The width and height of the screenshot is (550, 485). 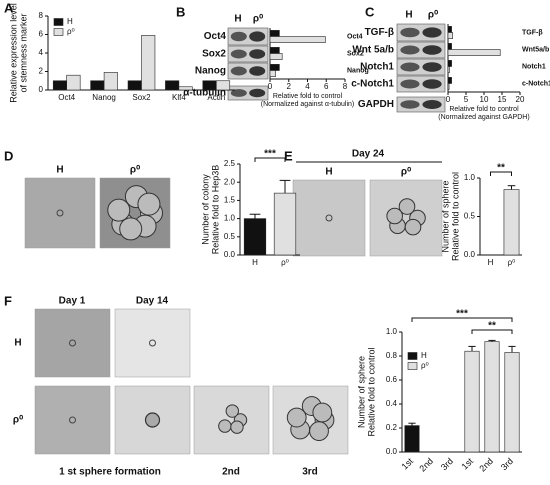 I want to click on caption: 2nd, so click(x=231, y=472).